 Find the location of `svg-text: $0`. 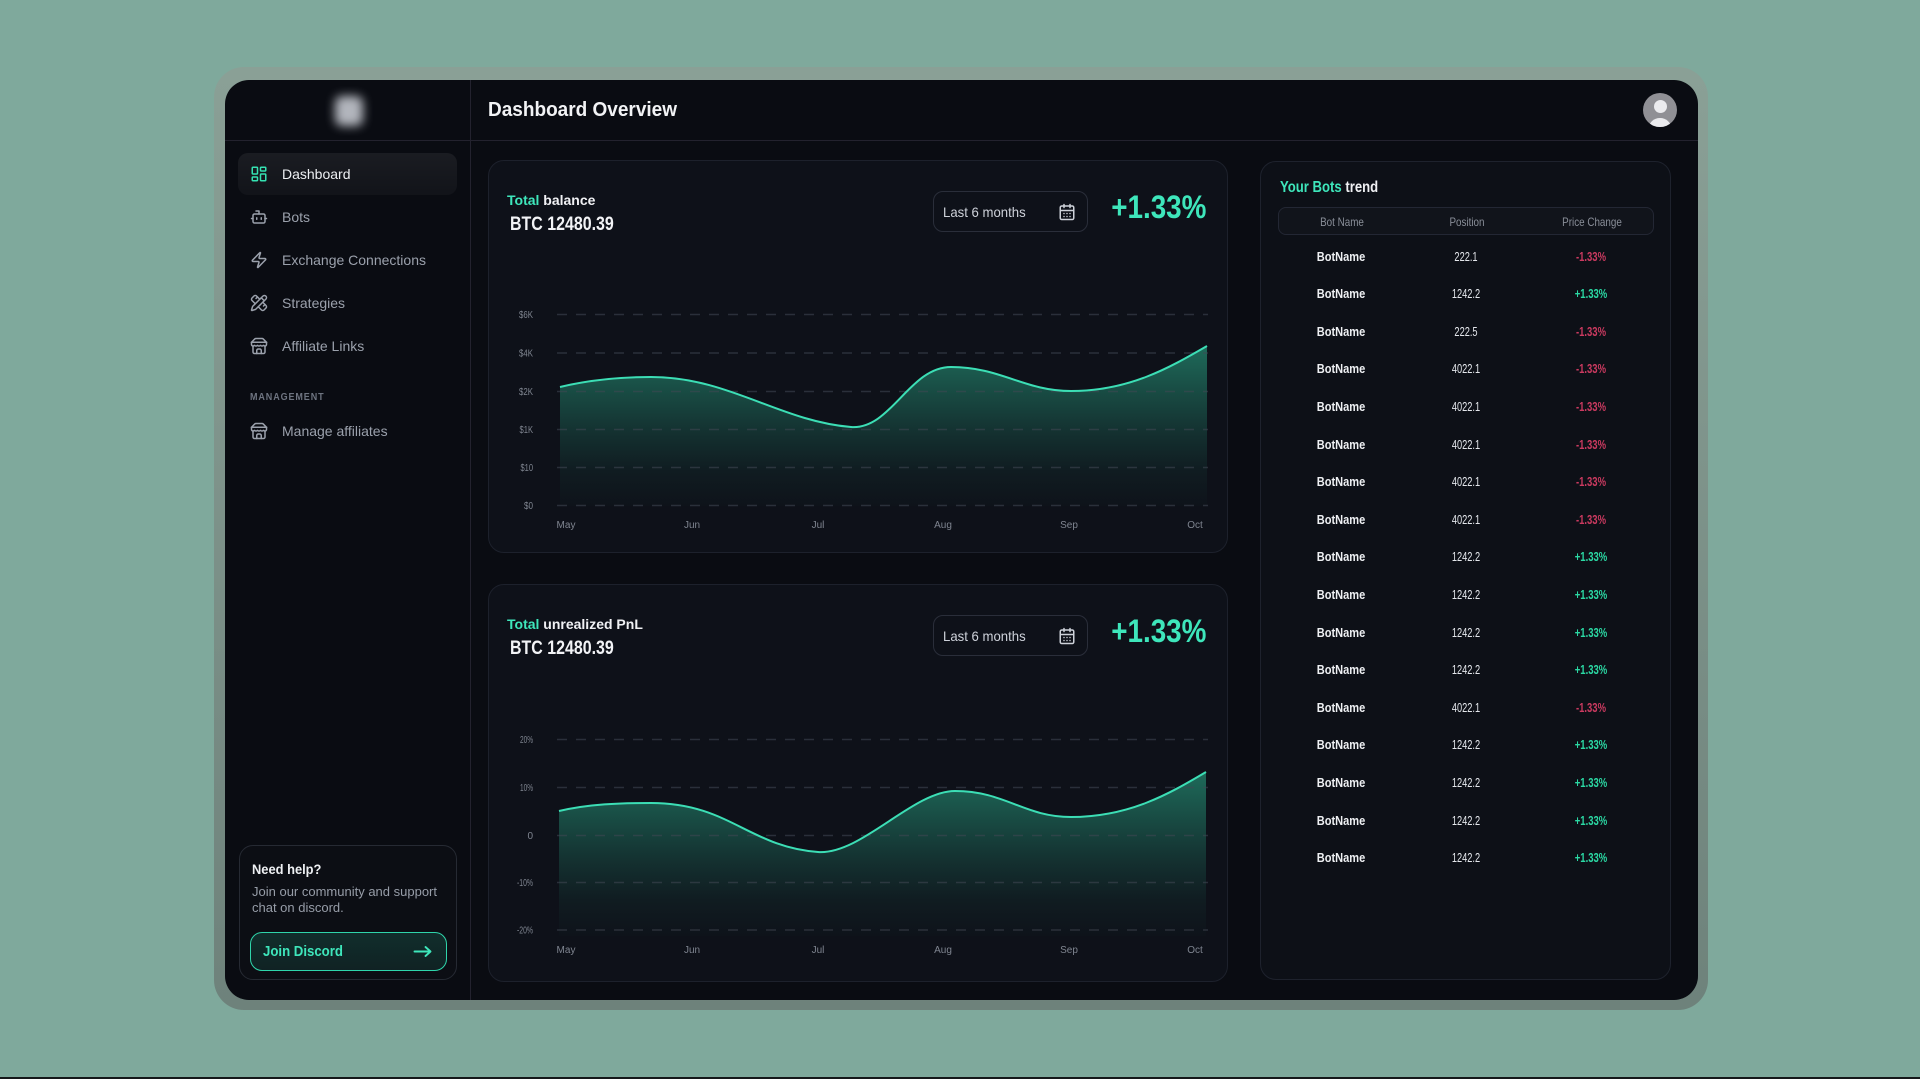

svg-text: $0 is located at coordinates (528, 506).